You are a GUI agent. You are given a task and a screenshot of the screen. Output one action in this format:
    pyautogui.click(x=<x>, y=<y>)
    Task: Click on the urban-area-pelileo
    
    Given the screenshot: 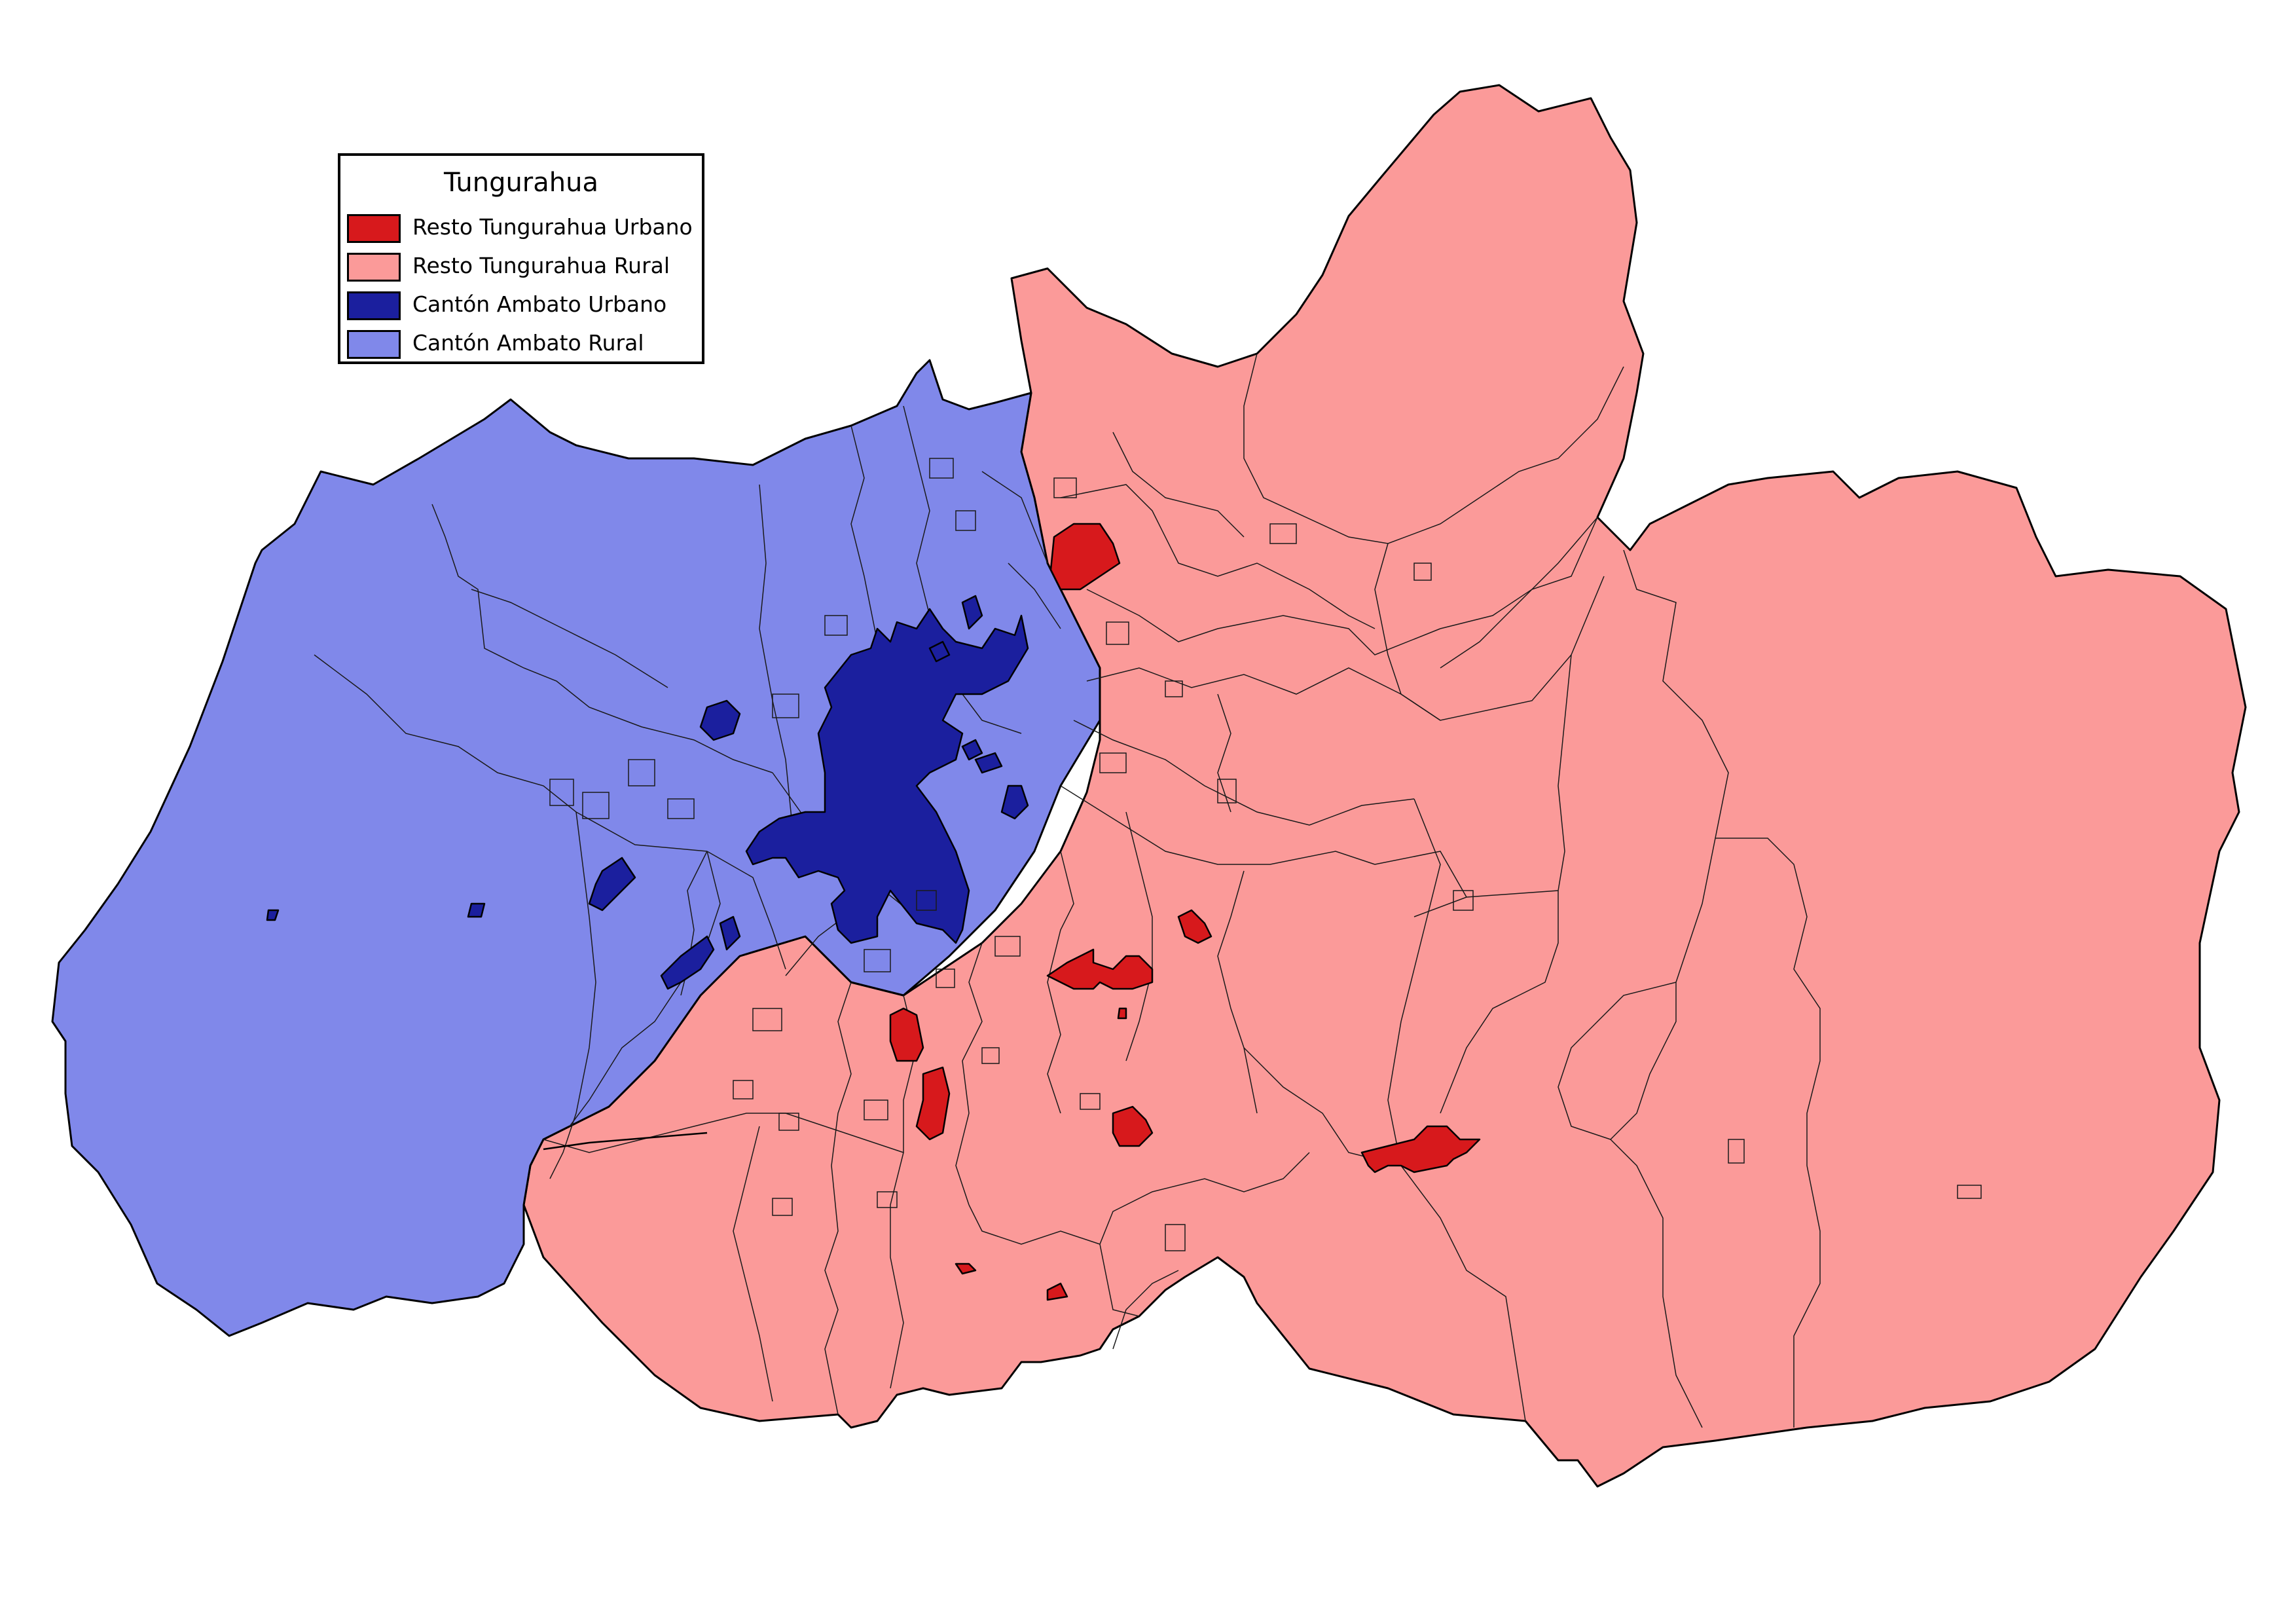 What is the action you would take?
    pyautogui.click(x=1085, y=557)
    